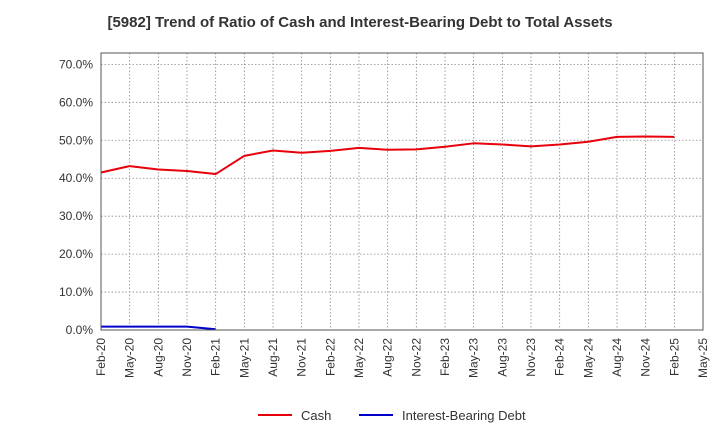 This screenshot has width=720, height=440. What do you see at coordinates (617, 357) in the screenshot?
I see `x-tick-label: Aug-24` at bounding box center [617, 357].